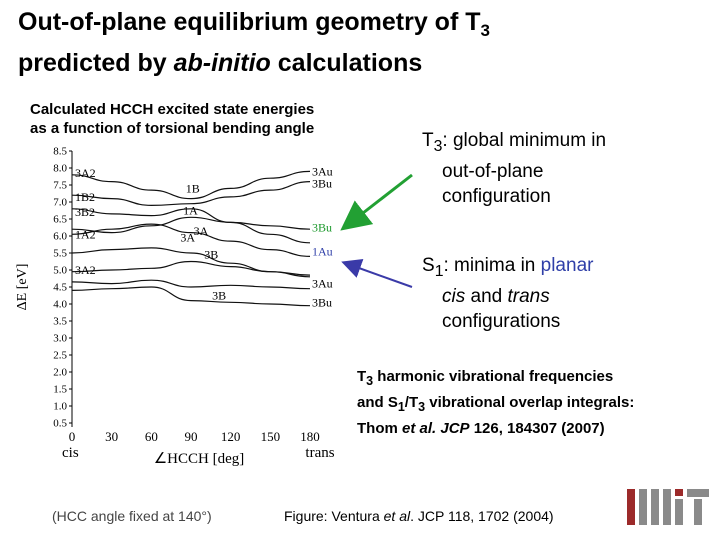 Image resolution: width=720 pixels, height=540 pixels. I want to click on x-tick-label: 0, so click(72, 436).